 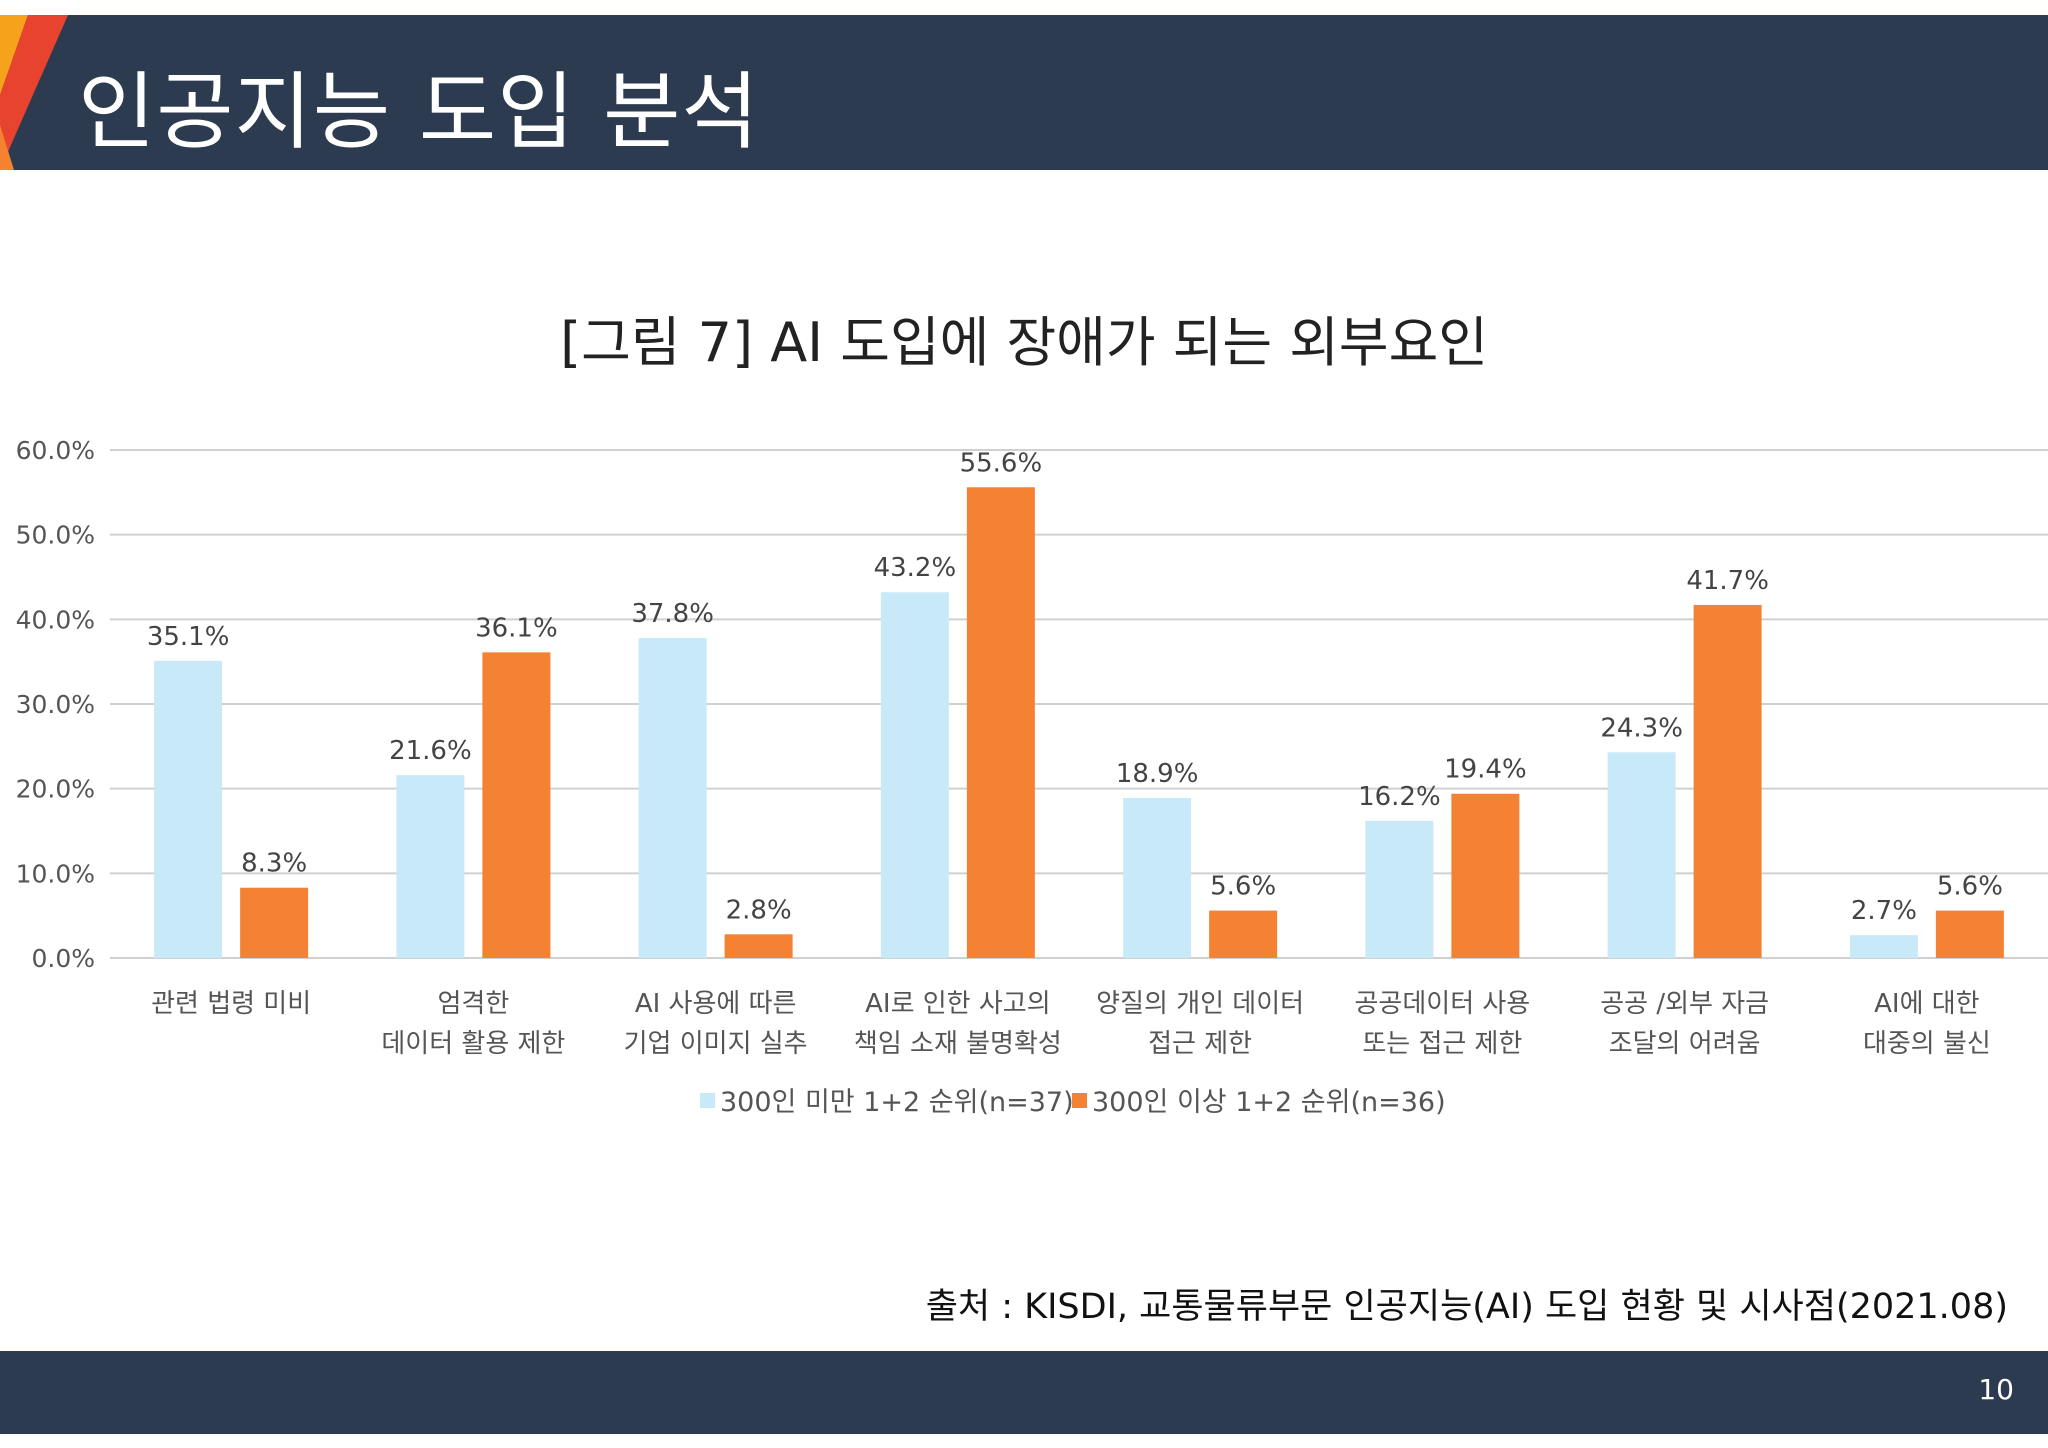 What do you see at coordinates (55, 535) in the screenshot?
I see `y-tick-label: 50.0%` at bounding box center [55, 535].